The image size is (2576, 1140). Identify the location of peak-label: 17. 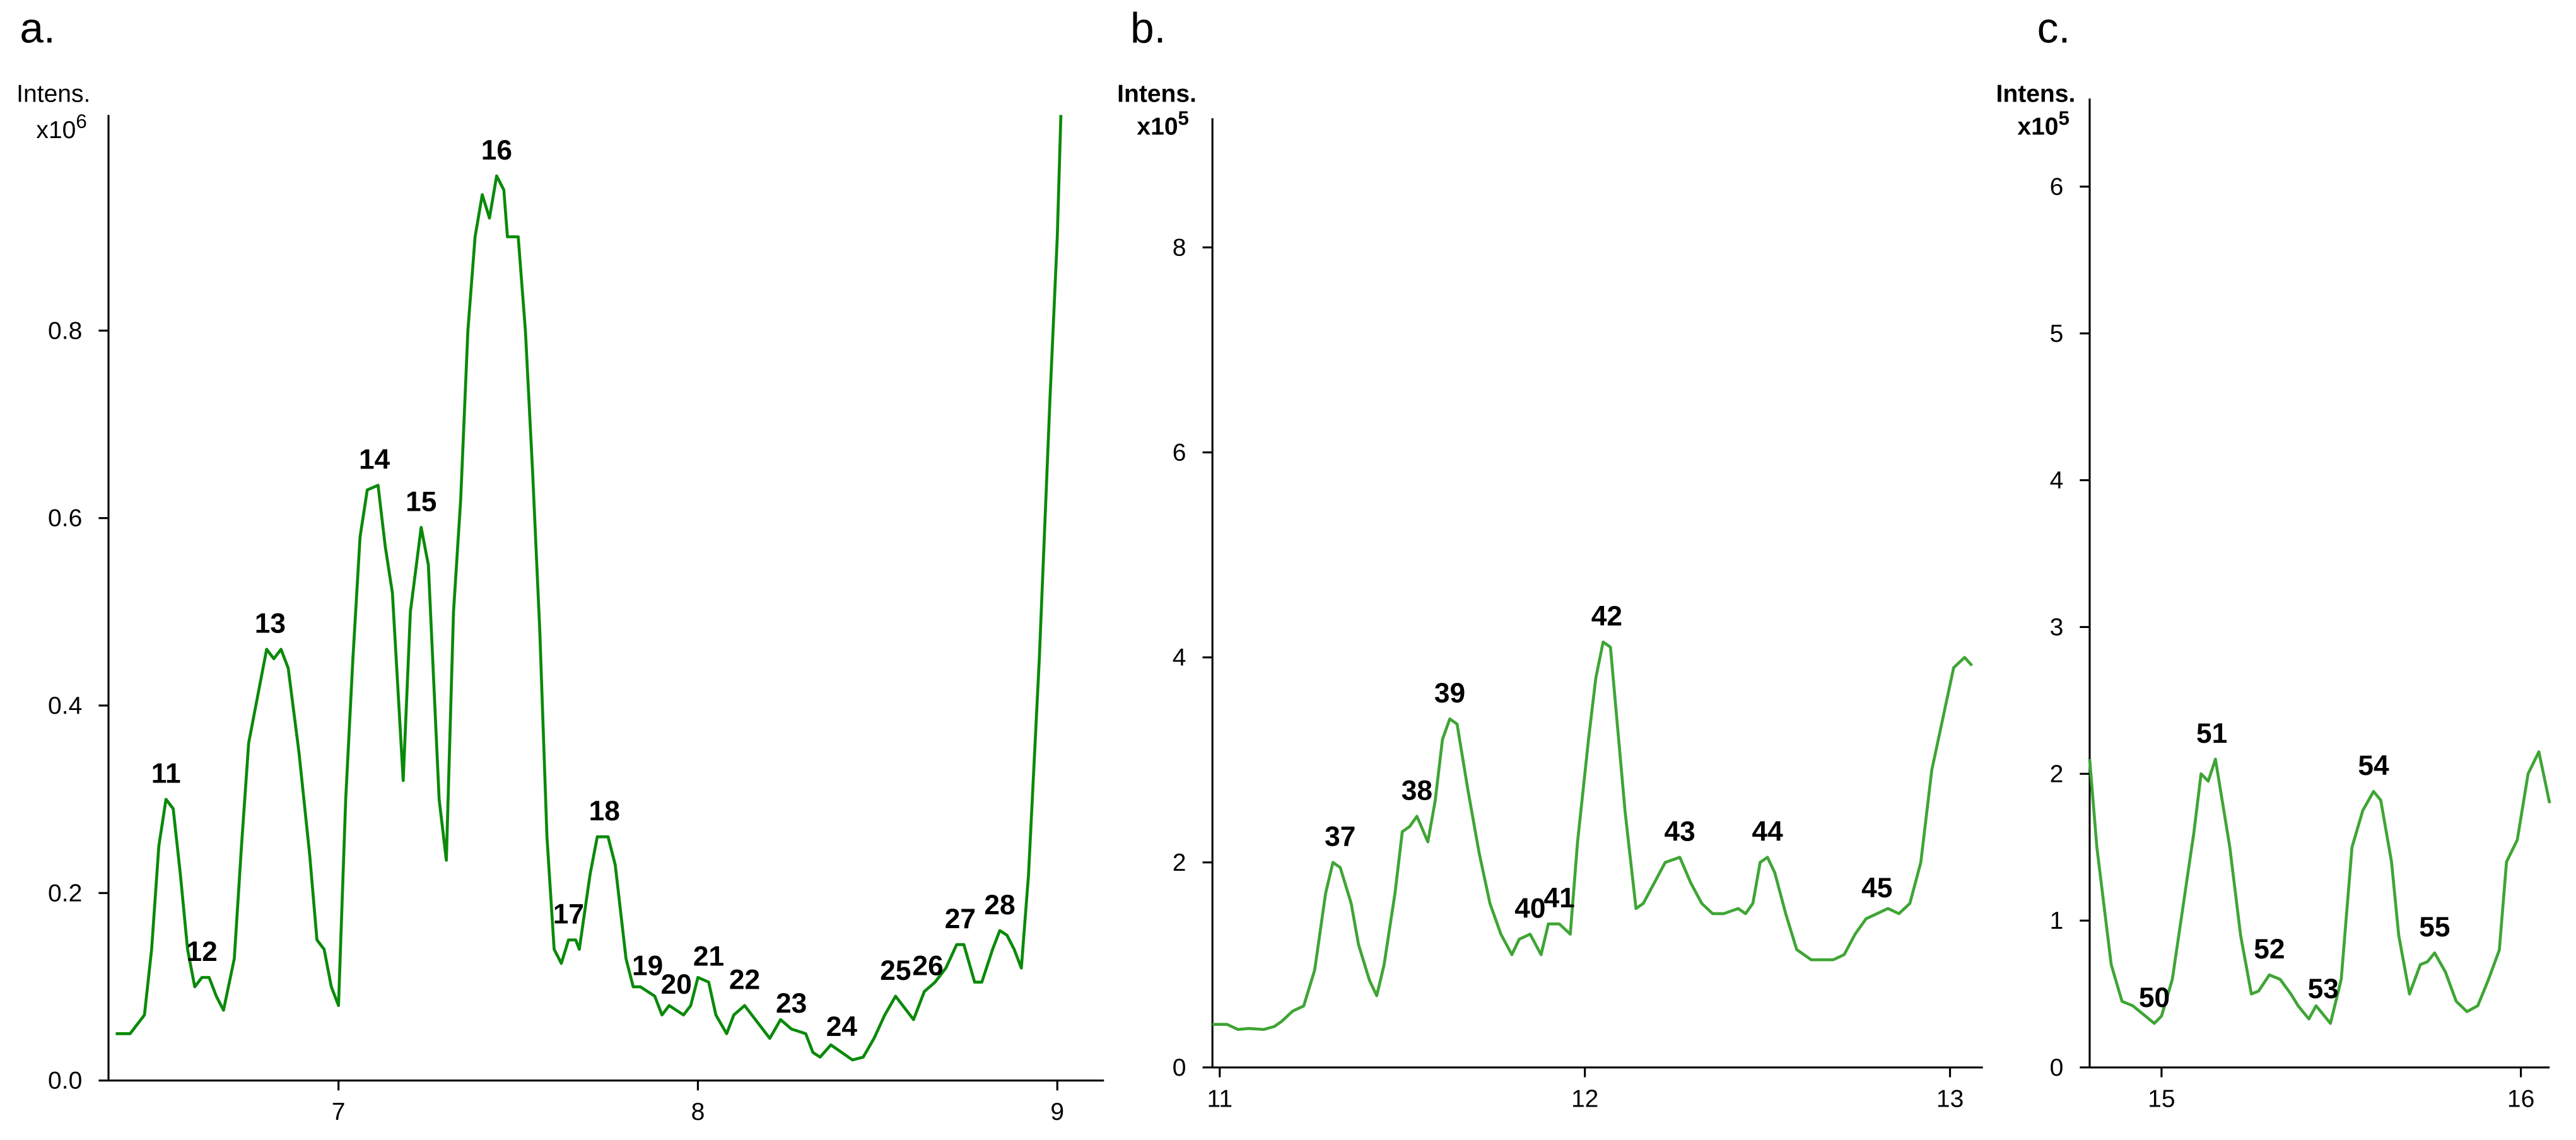
(568, 915).